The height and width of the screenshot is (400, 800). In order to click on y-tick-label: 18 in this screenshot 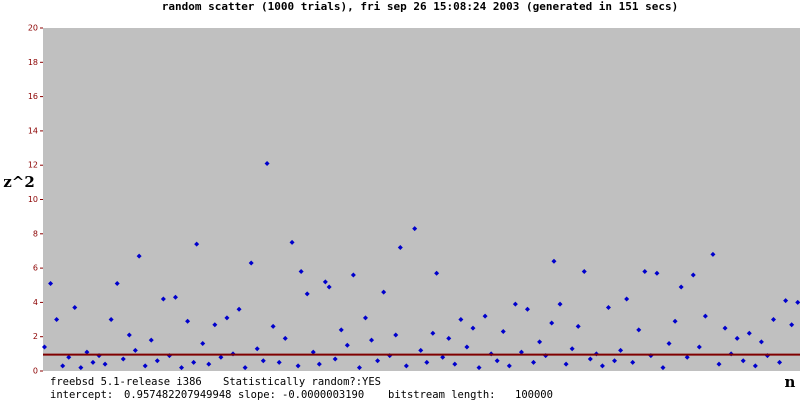, I will do `click(33, 62)`.